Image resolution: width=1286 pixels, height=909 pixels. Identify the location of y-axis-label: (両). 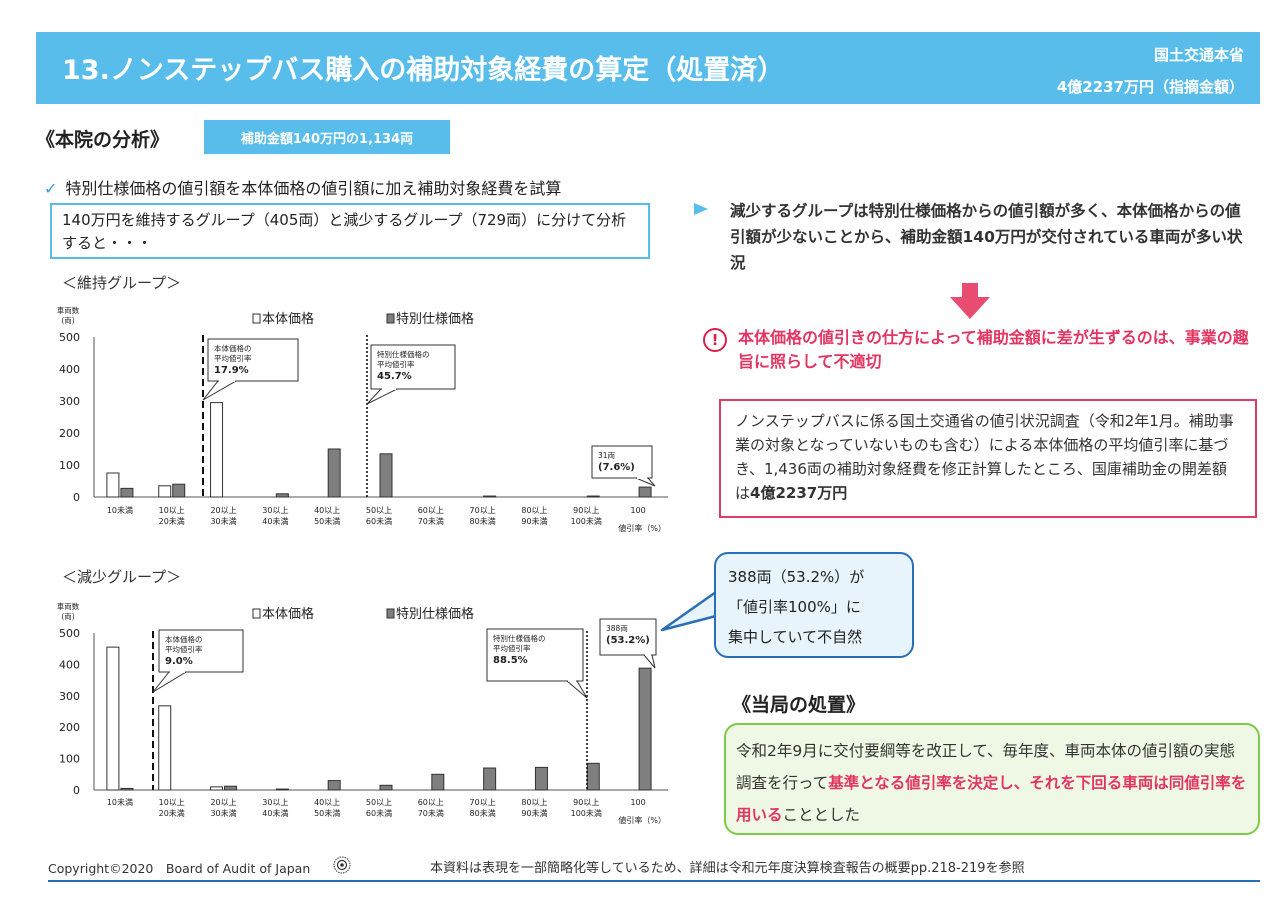
(67, 616).